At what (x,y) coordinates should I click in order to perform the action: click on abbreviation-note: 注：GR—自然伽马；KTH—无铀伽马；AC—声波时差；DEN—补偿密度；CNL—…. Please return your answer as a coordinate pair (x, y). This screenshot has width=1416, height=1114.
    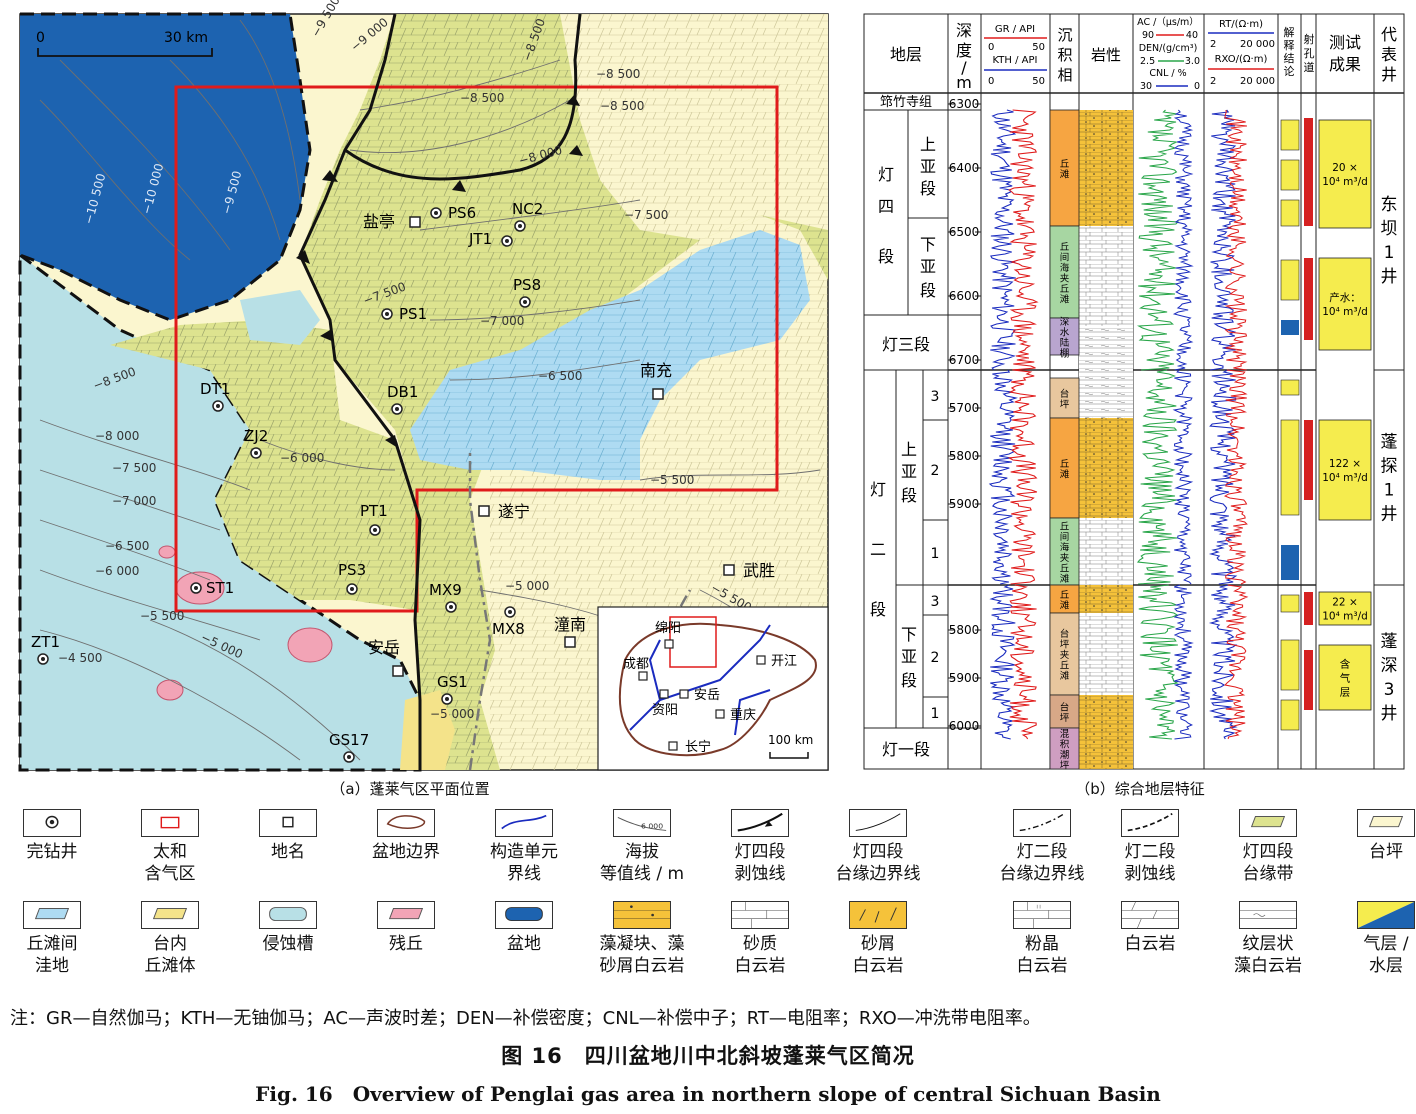
    Looking at the image, I should click on (525, 1018).